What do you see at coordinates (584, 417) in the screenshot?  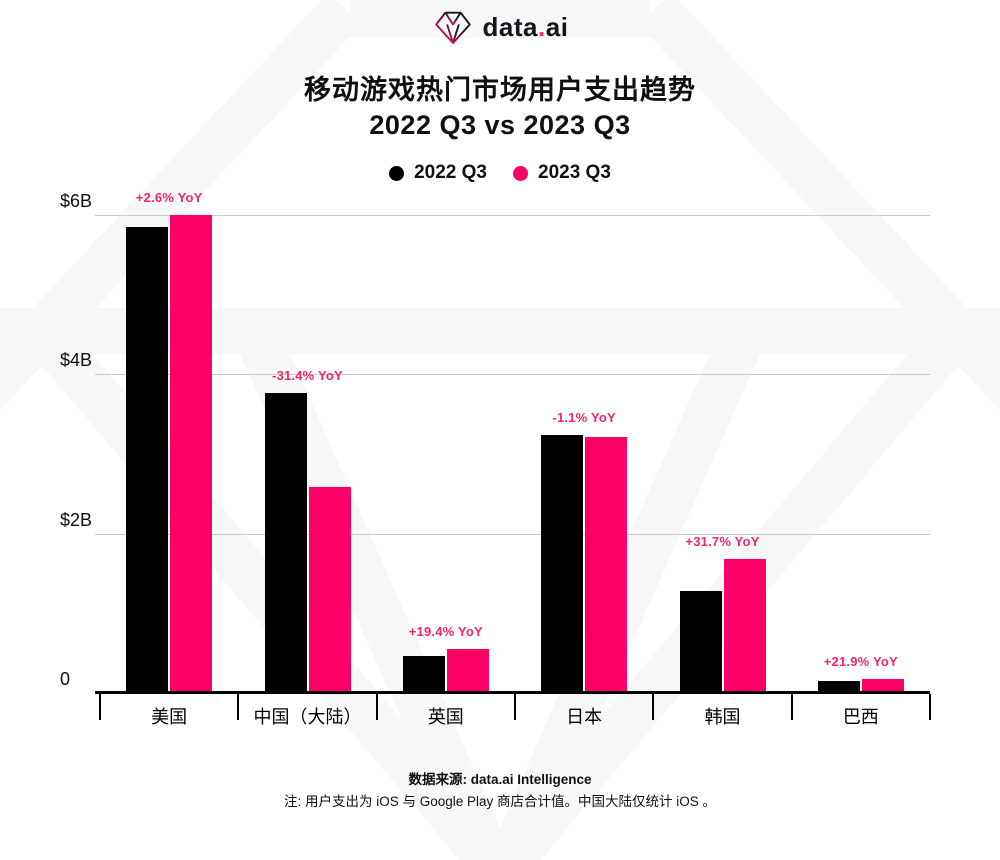 I see `yoy-label-日本: -1.1% YoY` at bounding box center [584, 417].